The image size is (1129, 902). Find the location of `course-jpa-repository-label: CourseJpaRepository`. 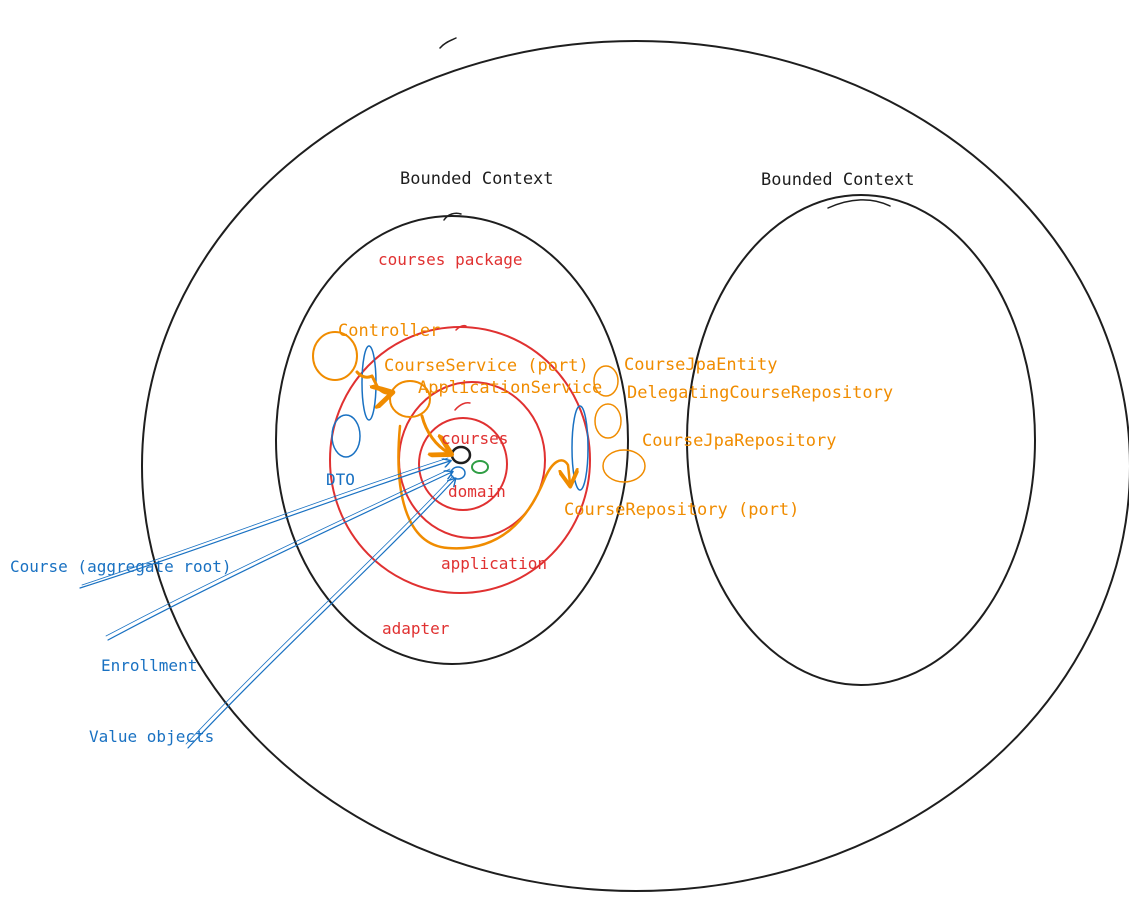

course-jpa-repository-label: CourseJpaRepository is located at coordinates (739, 441).